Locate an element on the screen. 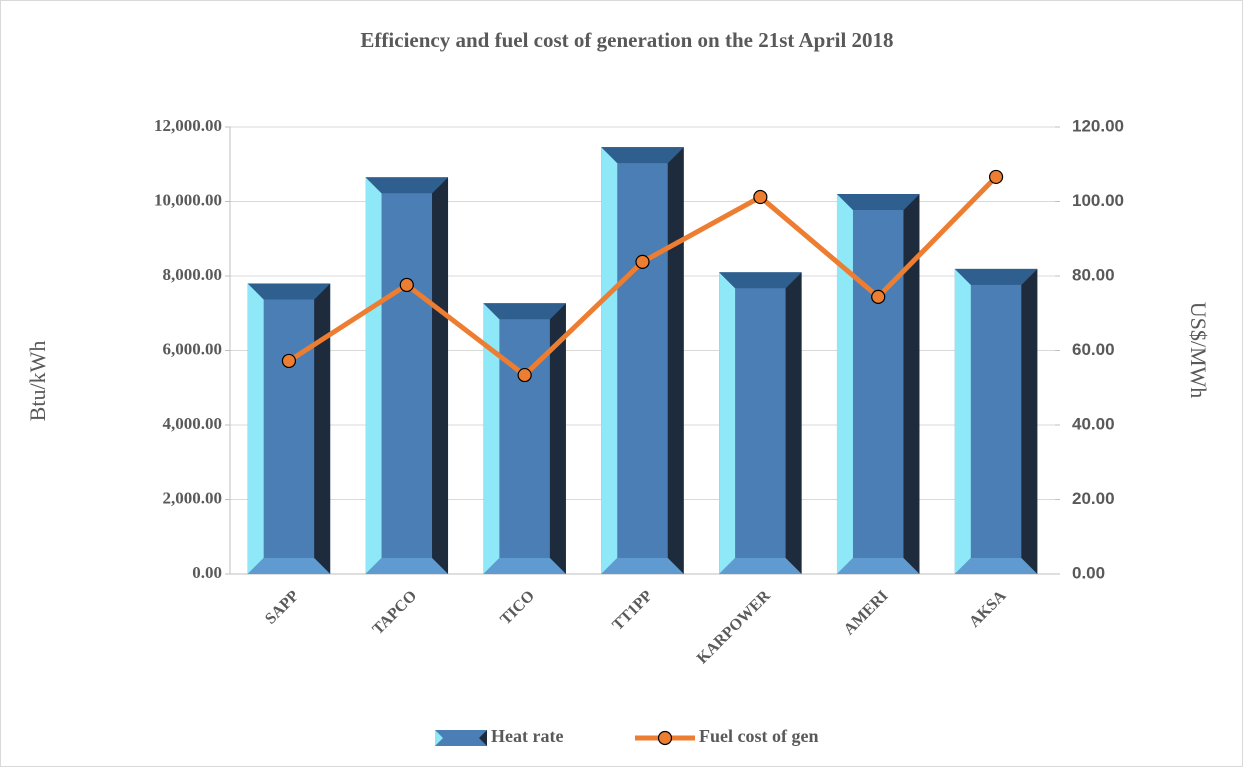  y-tick-label: 10,000.00 is located at coordinates (188, 199).